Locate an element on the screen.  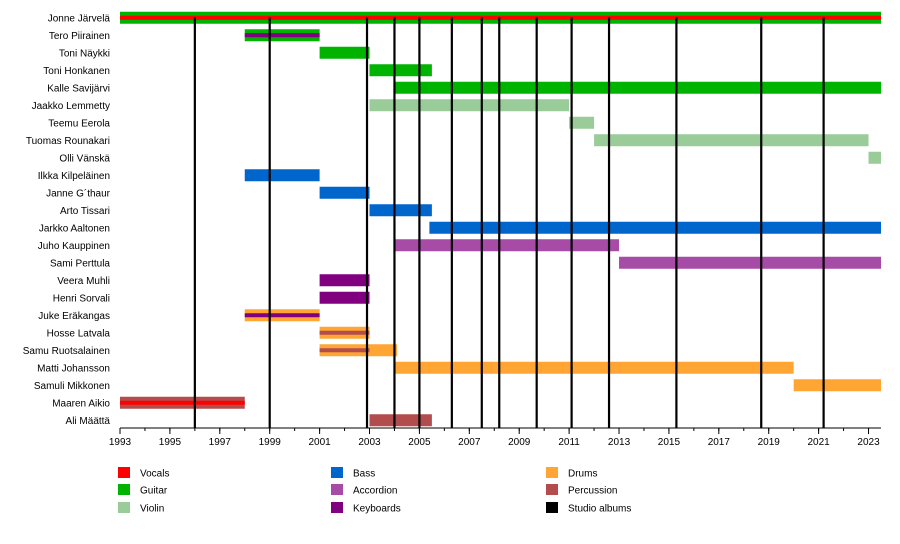
legend-label-vocals: Vocals is located at coordinates (154, 474).